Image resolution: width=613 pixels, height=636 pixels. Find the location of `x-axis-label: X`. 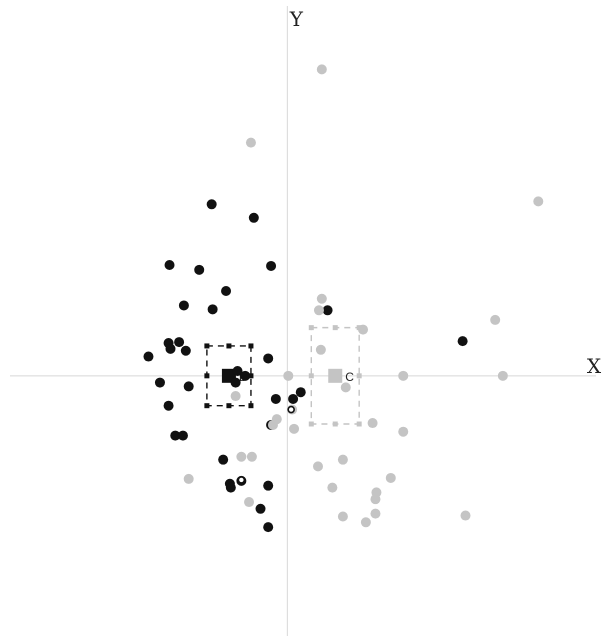

x-axis-label: X is located at coordinates (594, 366).